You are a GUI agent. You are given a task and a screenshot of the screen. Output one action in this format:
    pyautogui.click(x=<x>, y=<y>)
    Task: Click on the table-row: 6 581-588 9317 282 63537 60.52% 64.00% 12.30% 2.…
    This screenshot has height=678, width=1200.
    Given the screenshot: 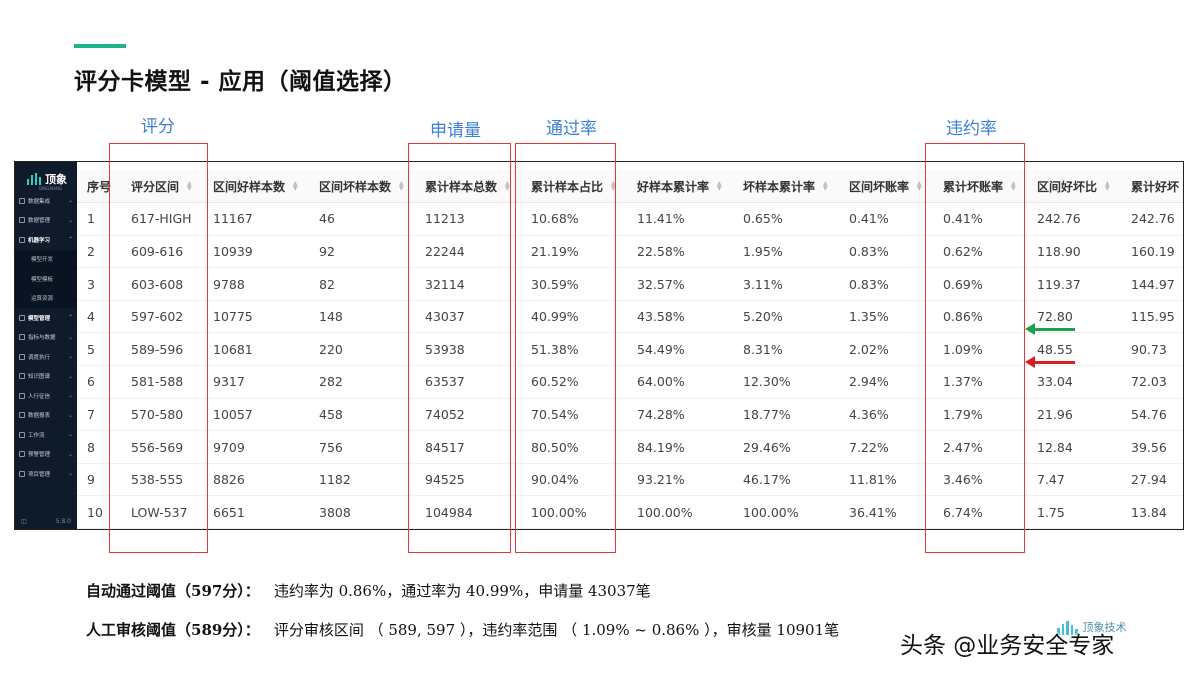 What is the action you would take?
    pyautogui.click(x=630, y=382)
    